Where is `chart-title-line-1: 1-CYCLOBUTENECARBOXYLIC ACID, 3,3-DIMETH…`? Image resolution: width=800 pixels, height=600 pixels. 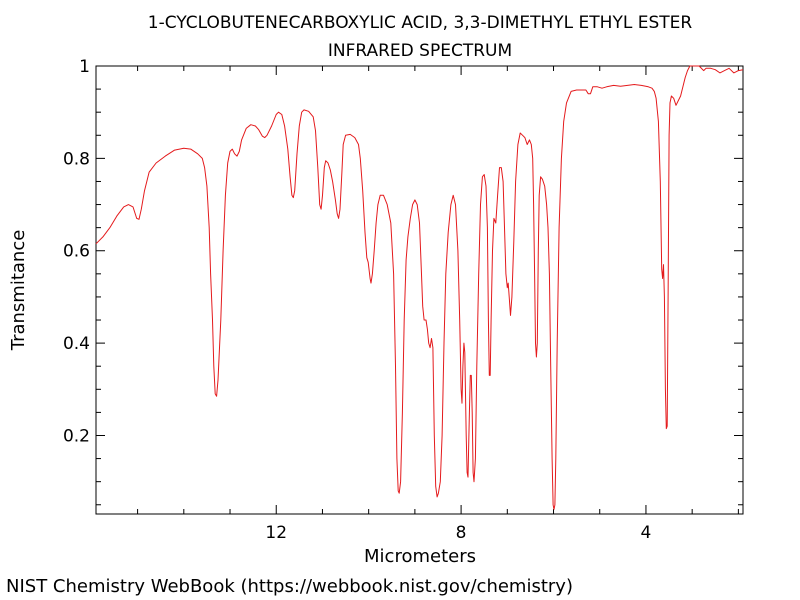 chart-title-line-1: 1-CYCLOBUTENECARBOXYLIC ACID, 3,3-DIMETH… is located at coordinates (420, 23).